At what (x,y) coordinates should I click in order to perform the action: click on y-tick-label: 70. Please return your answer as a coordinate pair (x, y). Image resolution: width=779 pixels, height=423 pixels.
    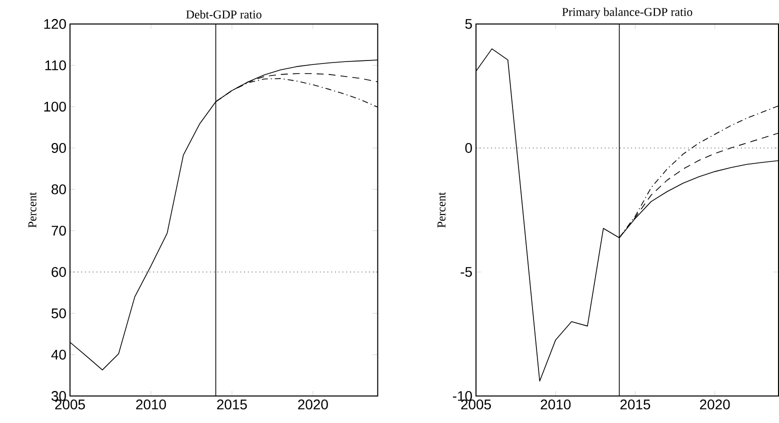
    Looking at the image, I should click on (59, 231).